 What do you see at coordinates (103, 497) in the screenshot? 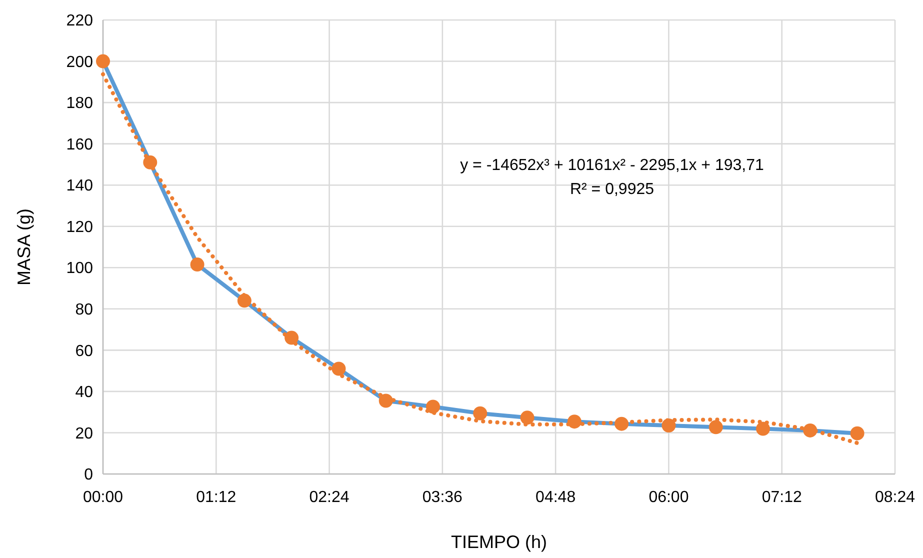
I see `x-tick-label: 00:00` at bounding box center [103, 497].